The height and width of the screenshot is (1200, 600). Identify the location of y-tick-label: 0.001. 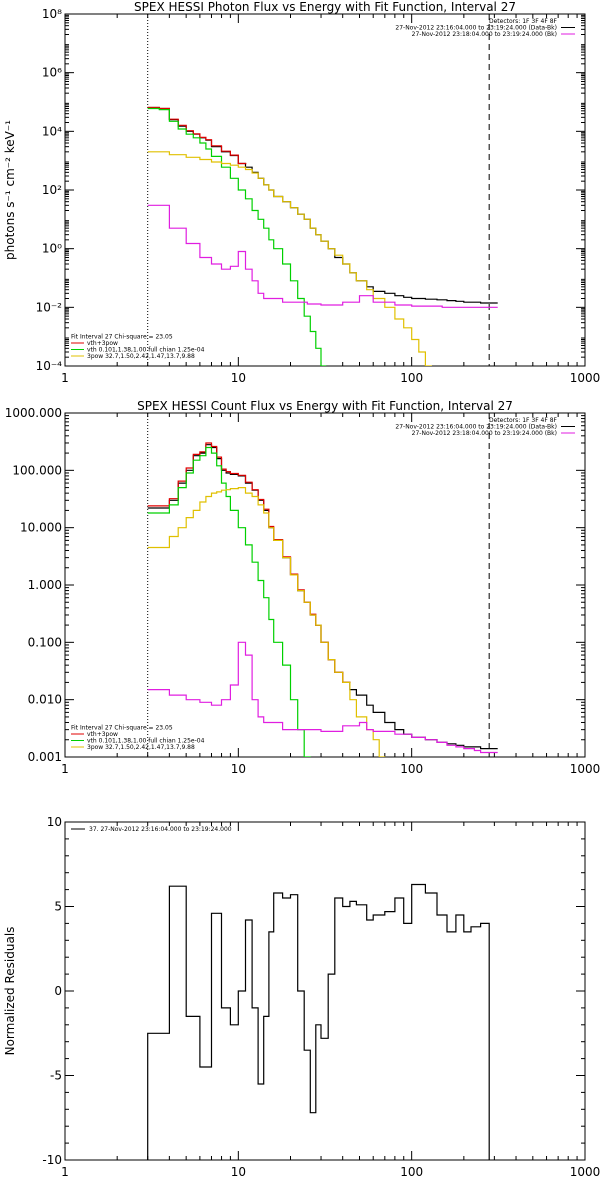
(45, 757).